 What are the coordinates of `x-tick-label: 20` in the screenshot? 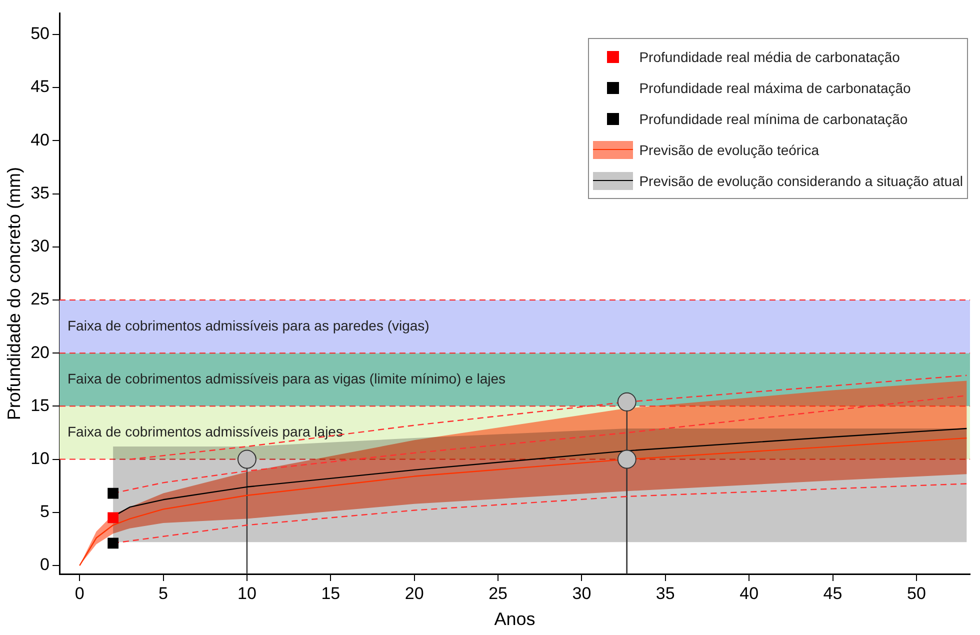 It's located at (414, 593).